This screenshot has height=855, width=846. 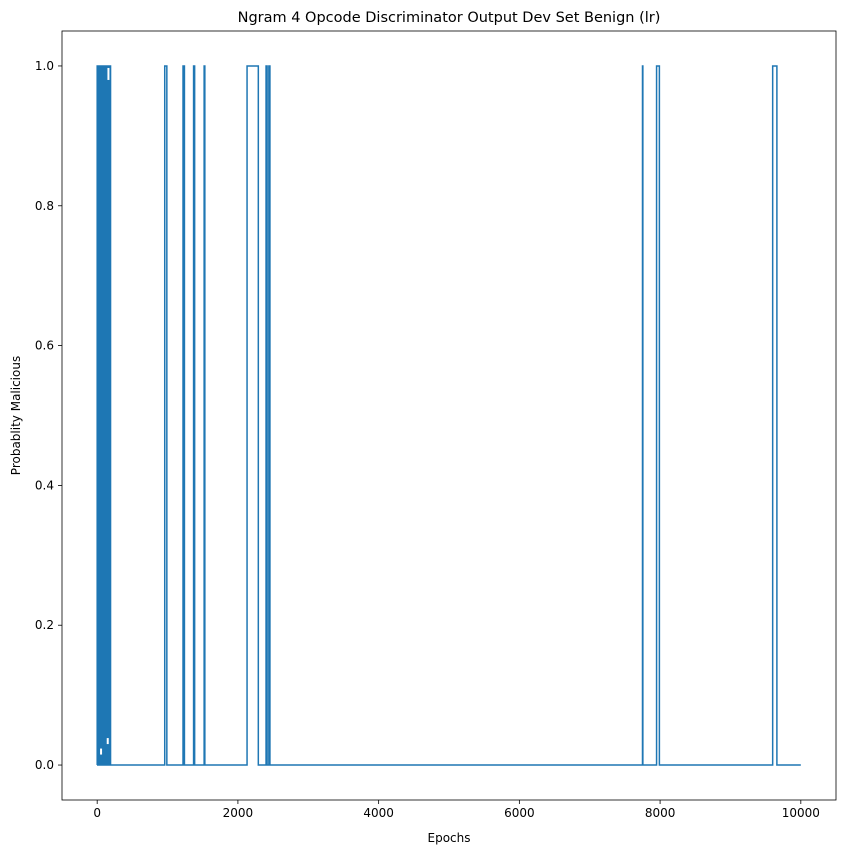 What do you see at coordinates (238, 813) in the screenshot?
I see `x-tick-label: 2000` at bounding box center [238, 813].